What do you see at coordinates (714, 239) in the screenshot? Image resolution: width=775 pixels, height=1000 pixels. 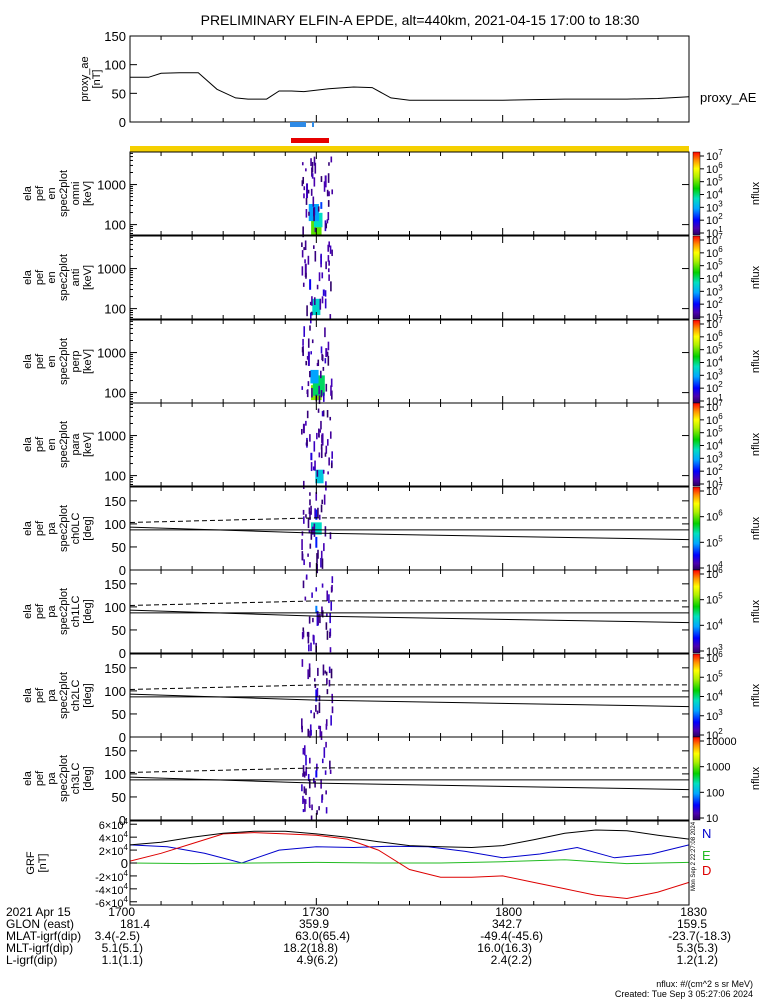 I see `colorbar-tick-label-text: 10⁷` at bounding box center [714, 239].